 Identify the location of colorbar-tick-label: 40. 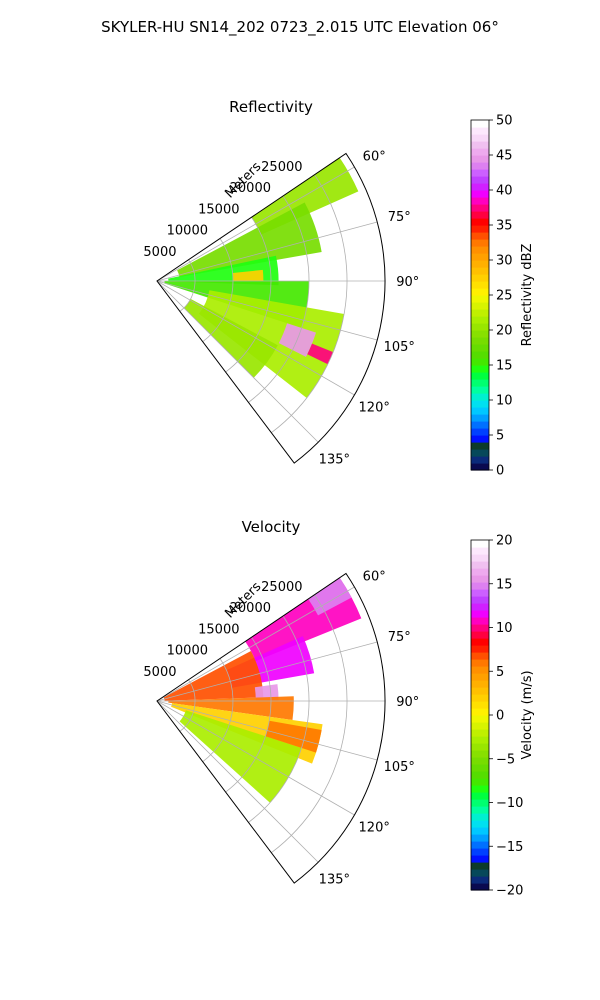
(504, 191).